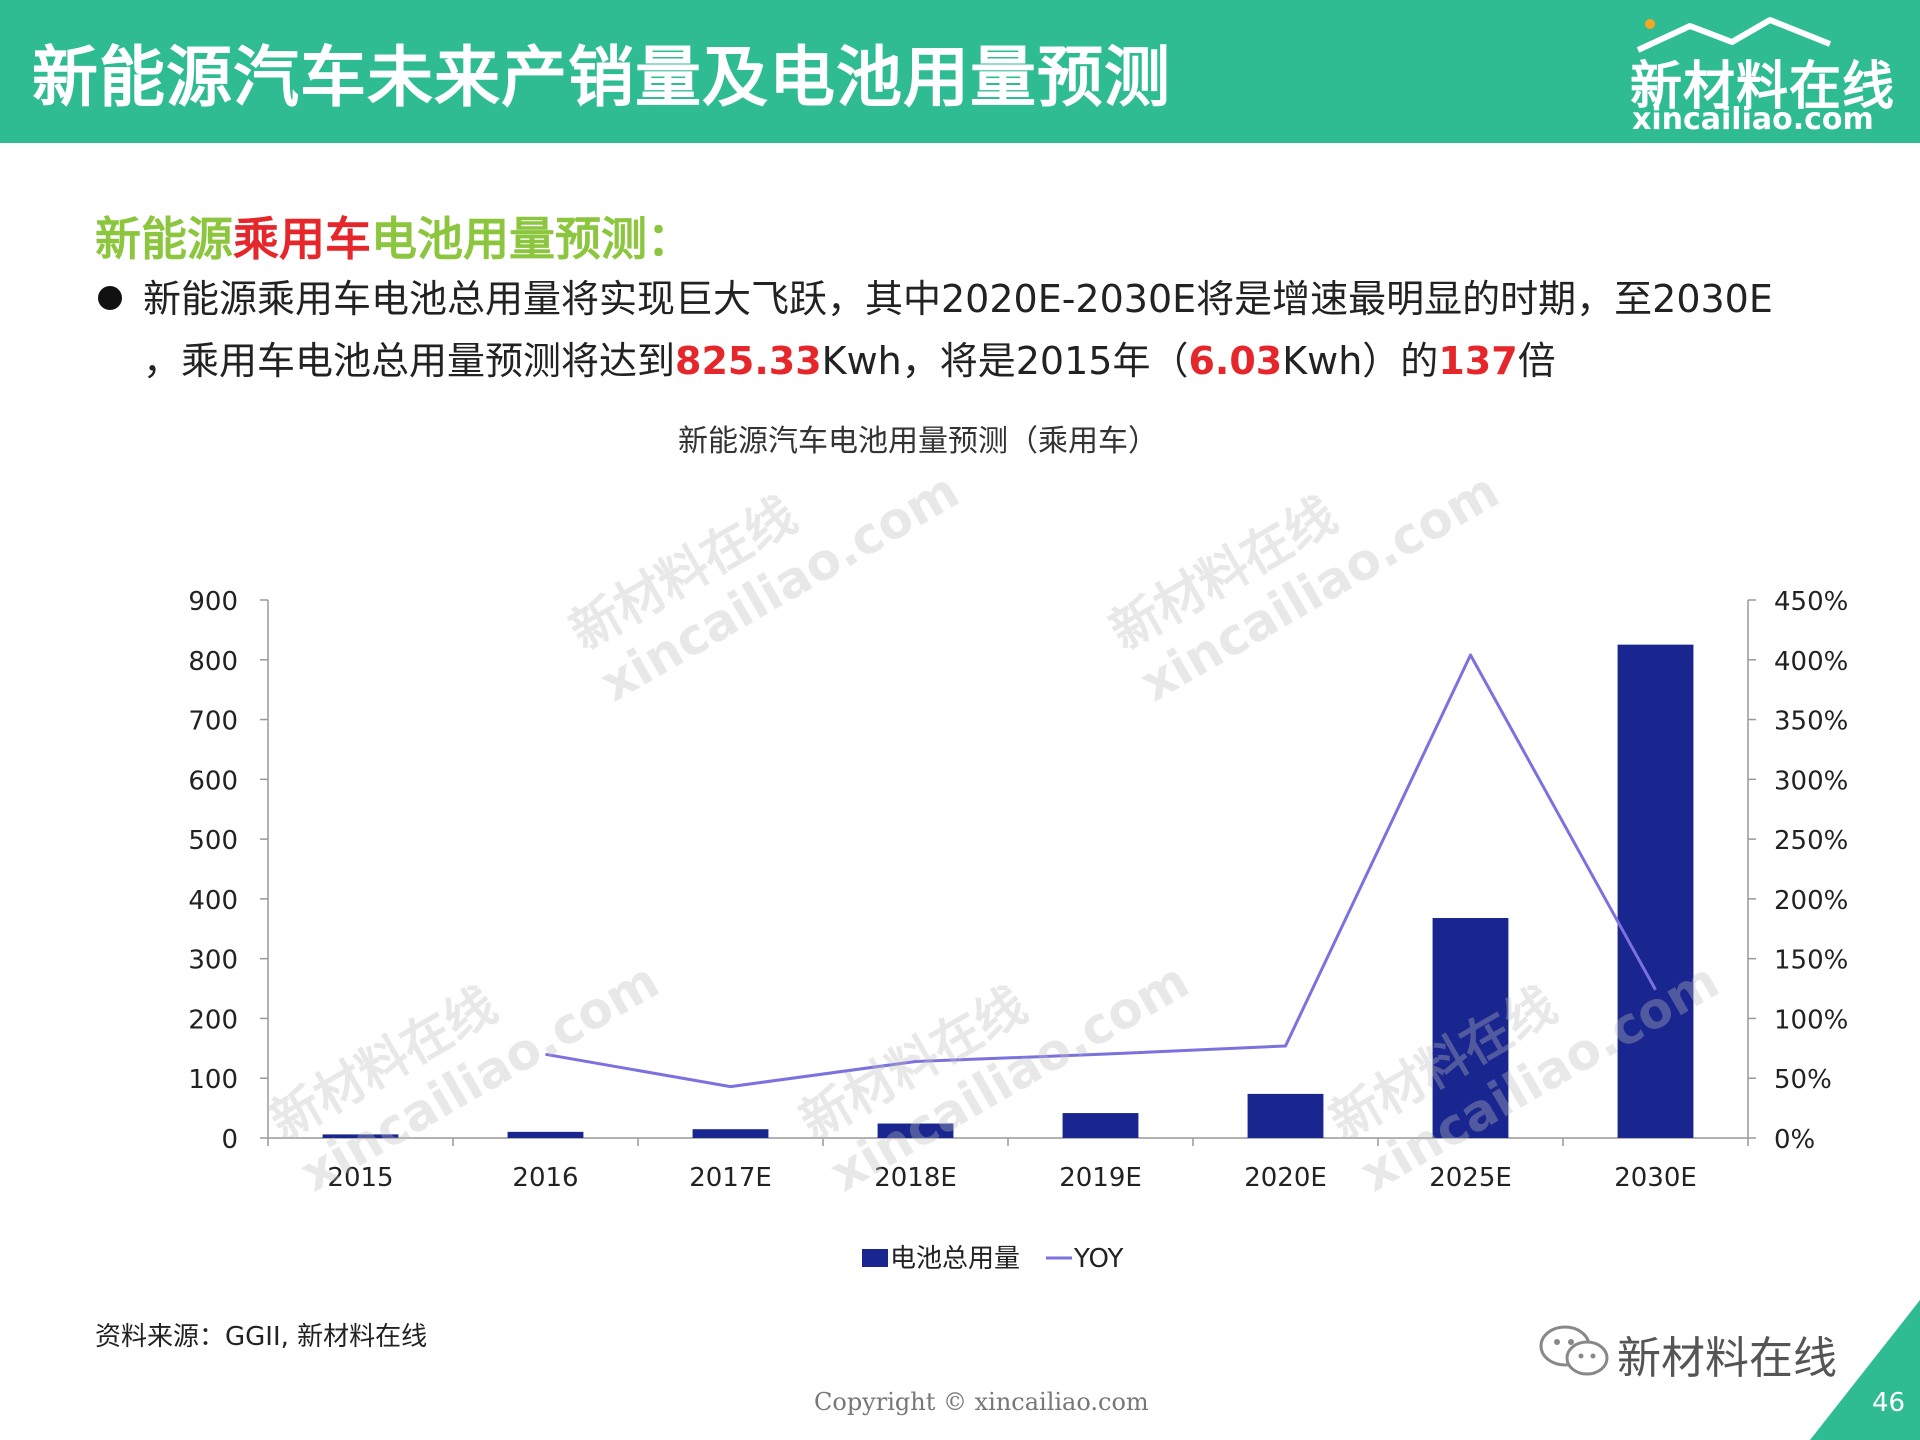  I want to click on wechat-account: 新材料在线, so click(1686, 1352).